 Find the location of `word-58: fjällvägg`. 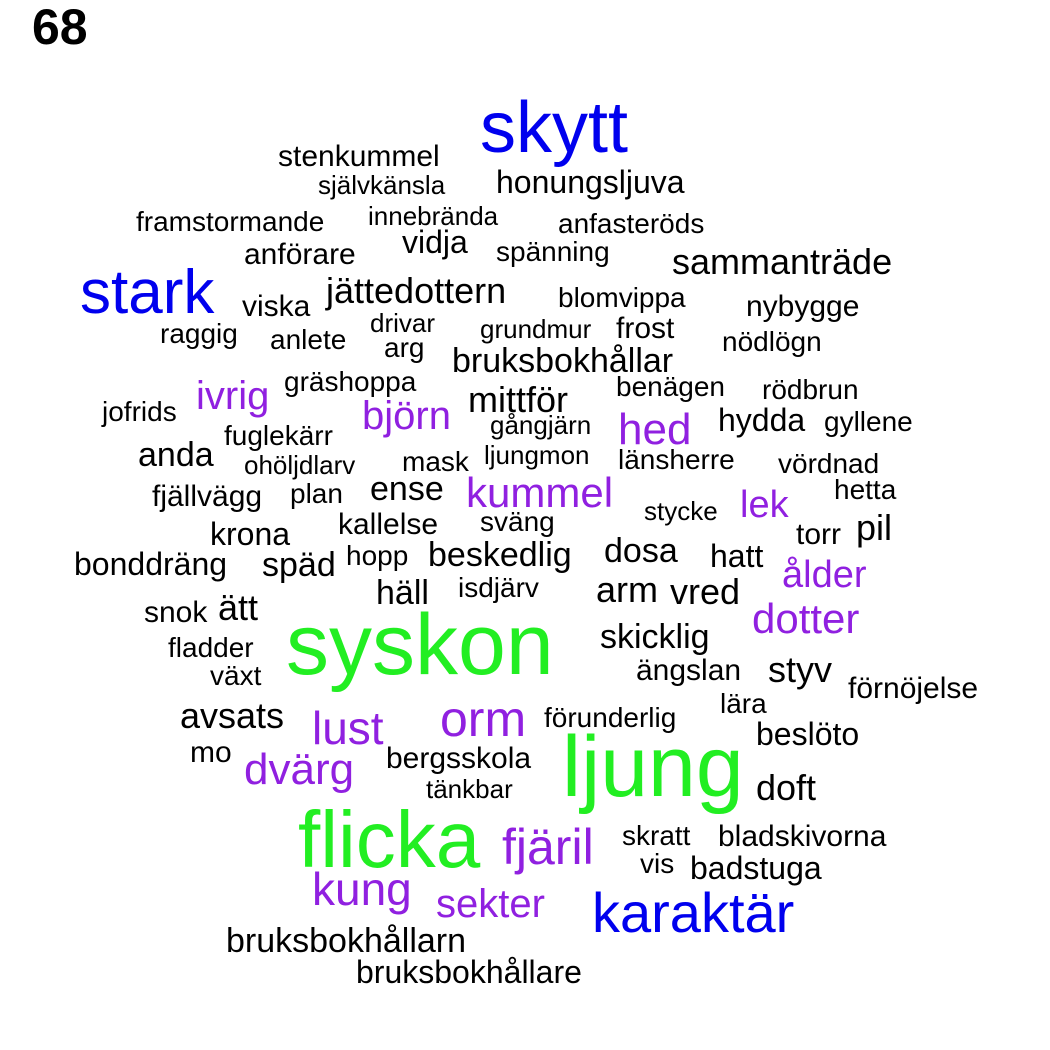

word-58: fjällvägg is located at coordinates (207, 496).